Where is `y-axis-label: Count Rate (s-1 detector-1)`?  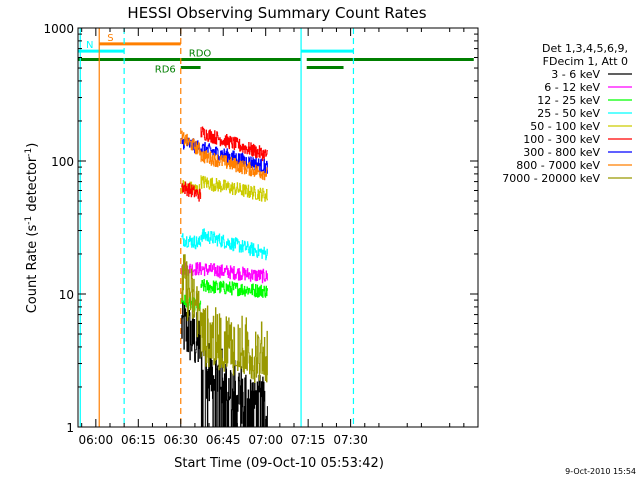
y-axis-label: Count Rate (s-1 detector-1) is located at coordinates (32, 228).